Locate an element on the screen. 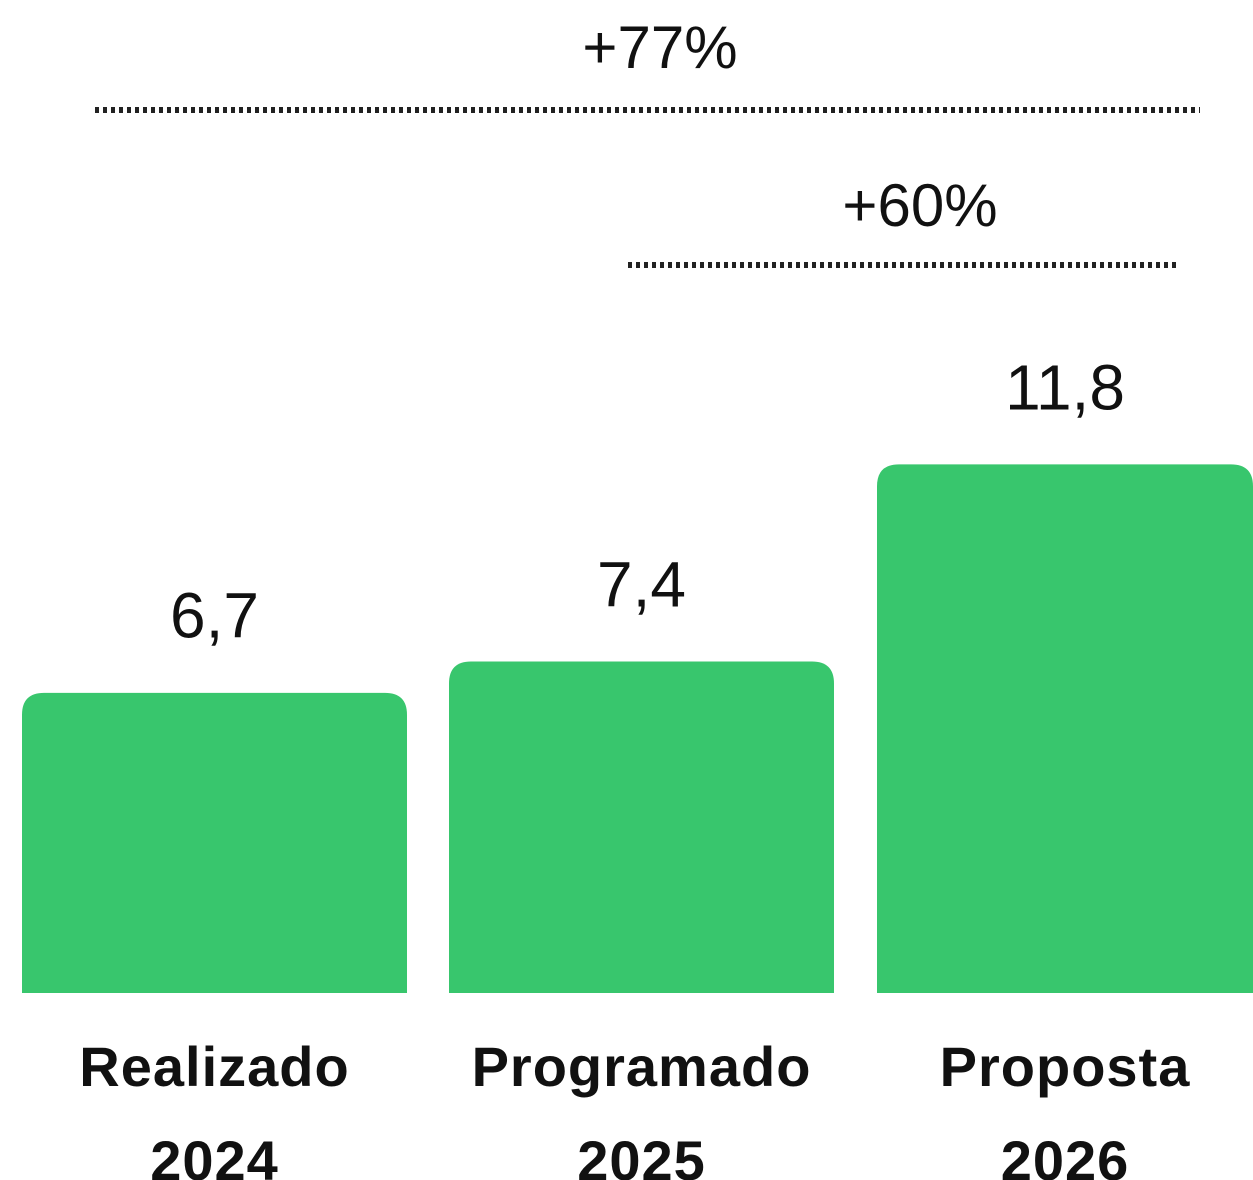 The image size is (1253, 1180). x-tick-label: Proposta 2026 is located at coordinates (1065, 1107).